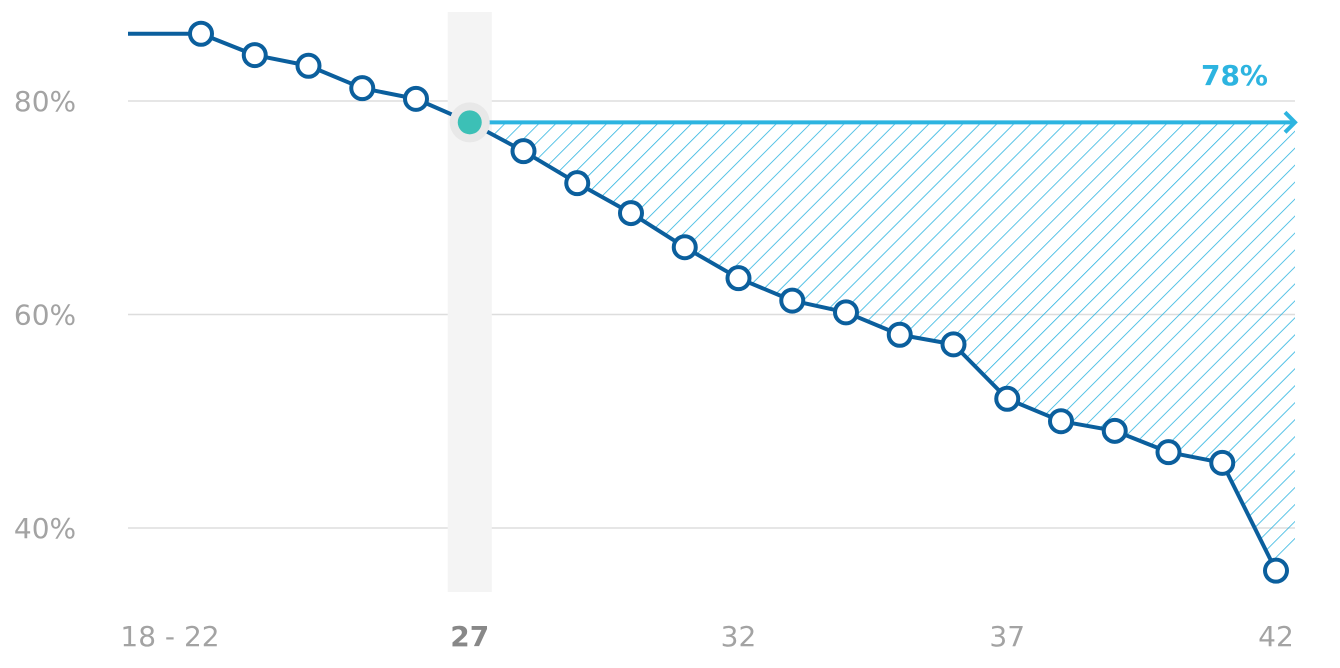 The height and width of the screenshot is (668, 1340). Describe the element at coordinates (169, 636) in the screenshot. I see `x-tick-label: 18 - 22` at that location.